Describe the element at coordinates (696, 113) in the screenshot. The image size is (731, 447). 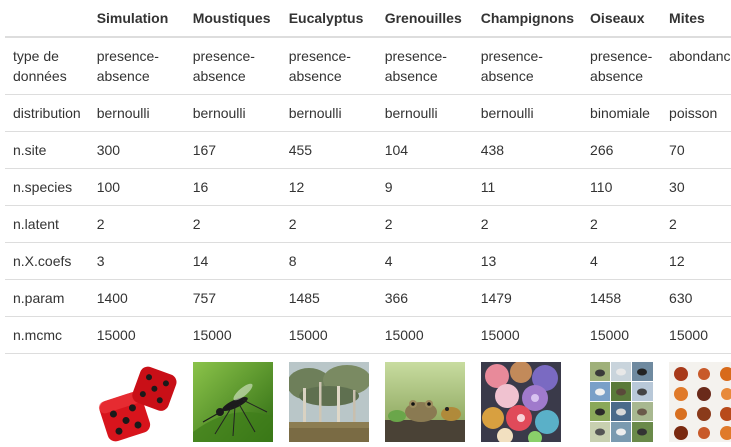
I see `table-cell: poisson` at that location.